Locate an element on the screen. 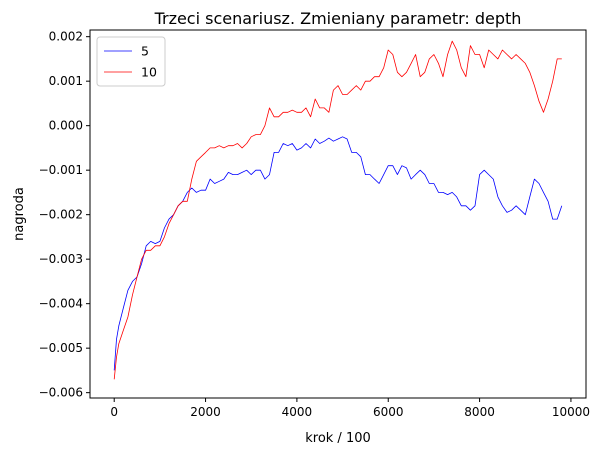 This screenshot has width=604, height=455. legend-label-5: 5 is located at coordinates (145, 51).